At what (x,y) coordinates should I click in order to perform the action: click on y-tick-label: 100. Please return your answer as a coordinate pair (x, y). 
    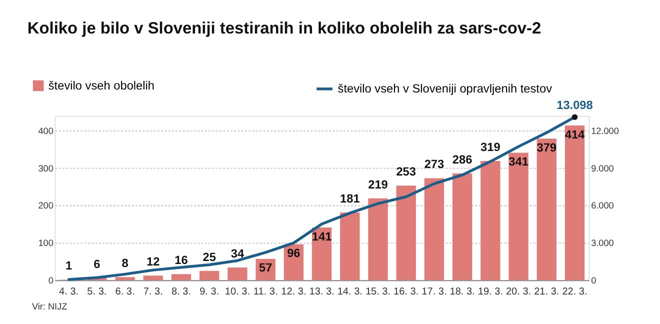
    Looking at the image, I should click on (46, 243).